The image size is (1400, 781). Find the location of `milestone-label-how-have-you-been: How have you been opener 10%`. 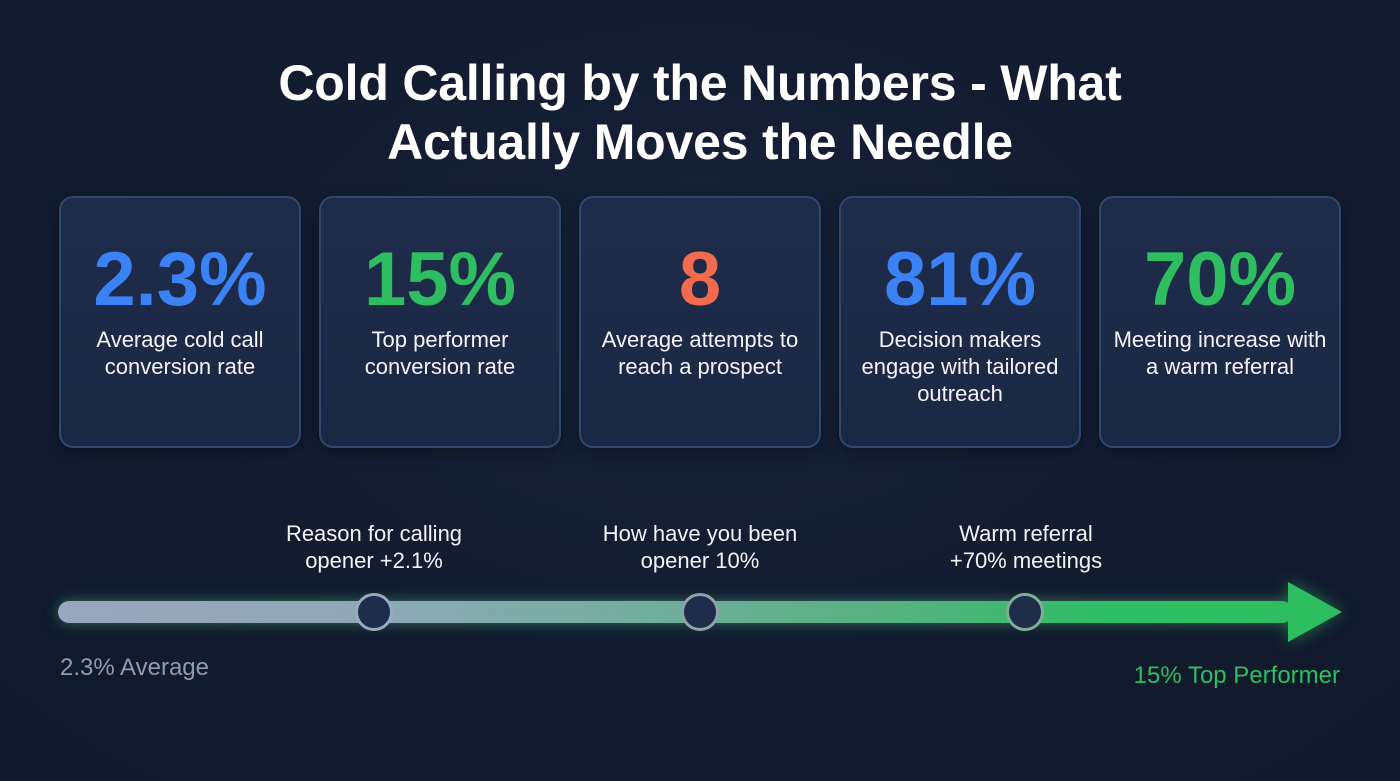

milestone-label-how-have-you-been: How have you been opener 10% is located at coordinates (700, 547).